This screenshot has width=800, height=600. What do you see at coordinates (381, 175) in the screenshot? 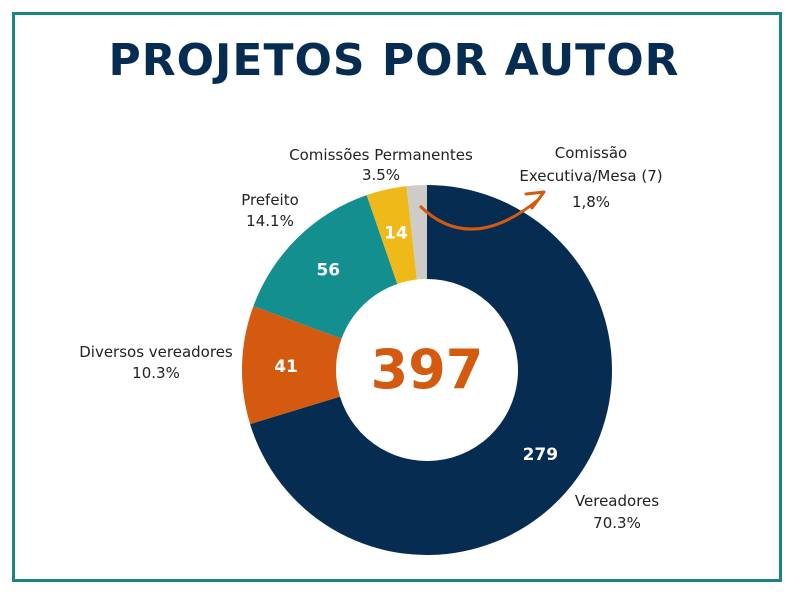
I see `percent-comissoes-permanentes: 3.5%` at bounding box center [381, 175].